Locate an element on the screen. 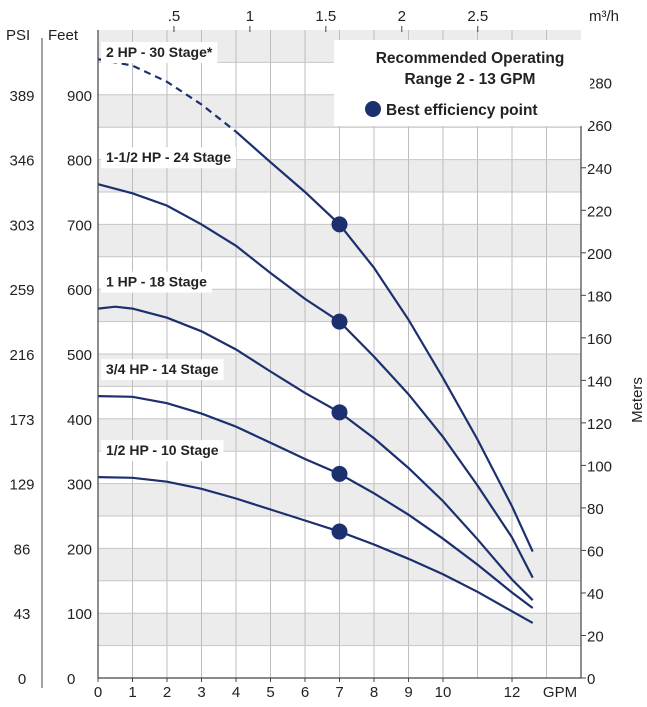 The height and width of the screenshot is (707, 647). curve is located at coordinates (315, 550).